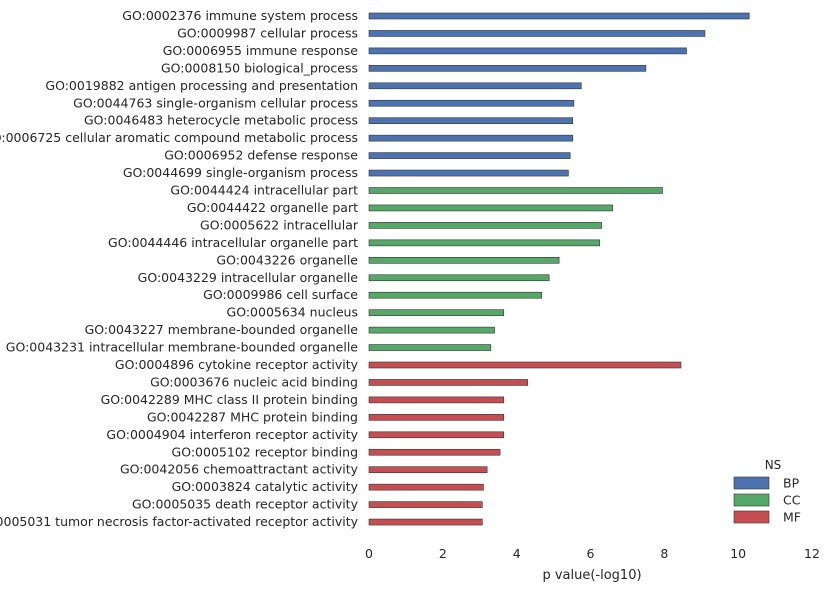  I want to click on category-label: GO:0006952 defense response, so click(261, 155).